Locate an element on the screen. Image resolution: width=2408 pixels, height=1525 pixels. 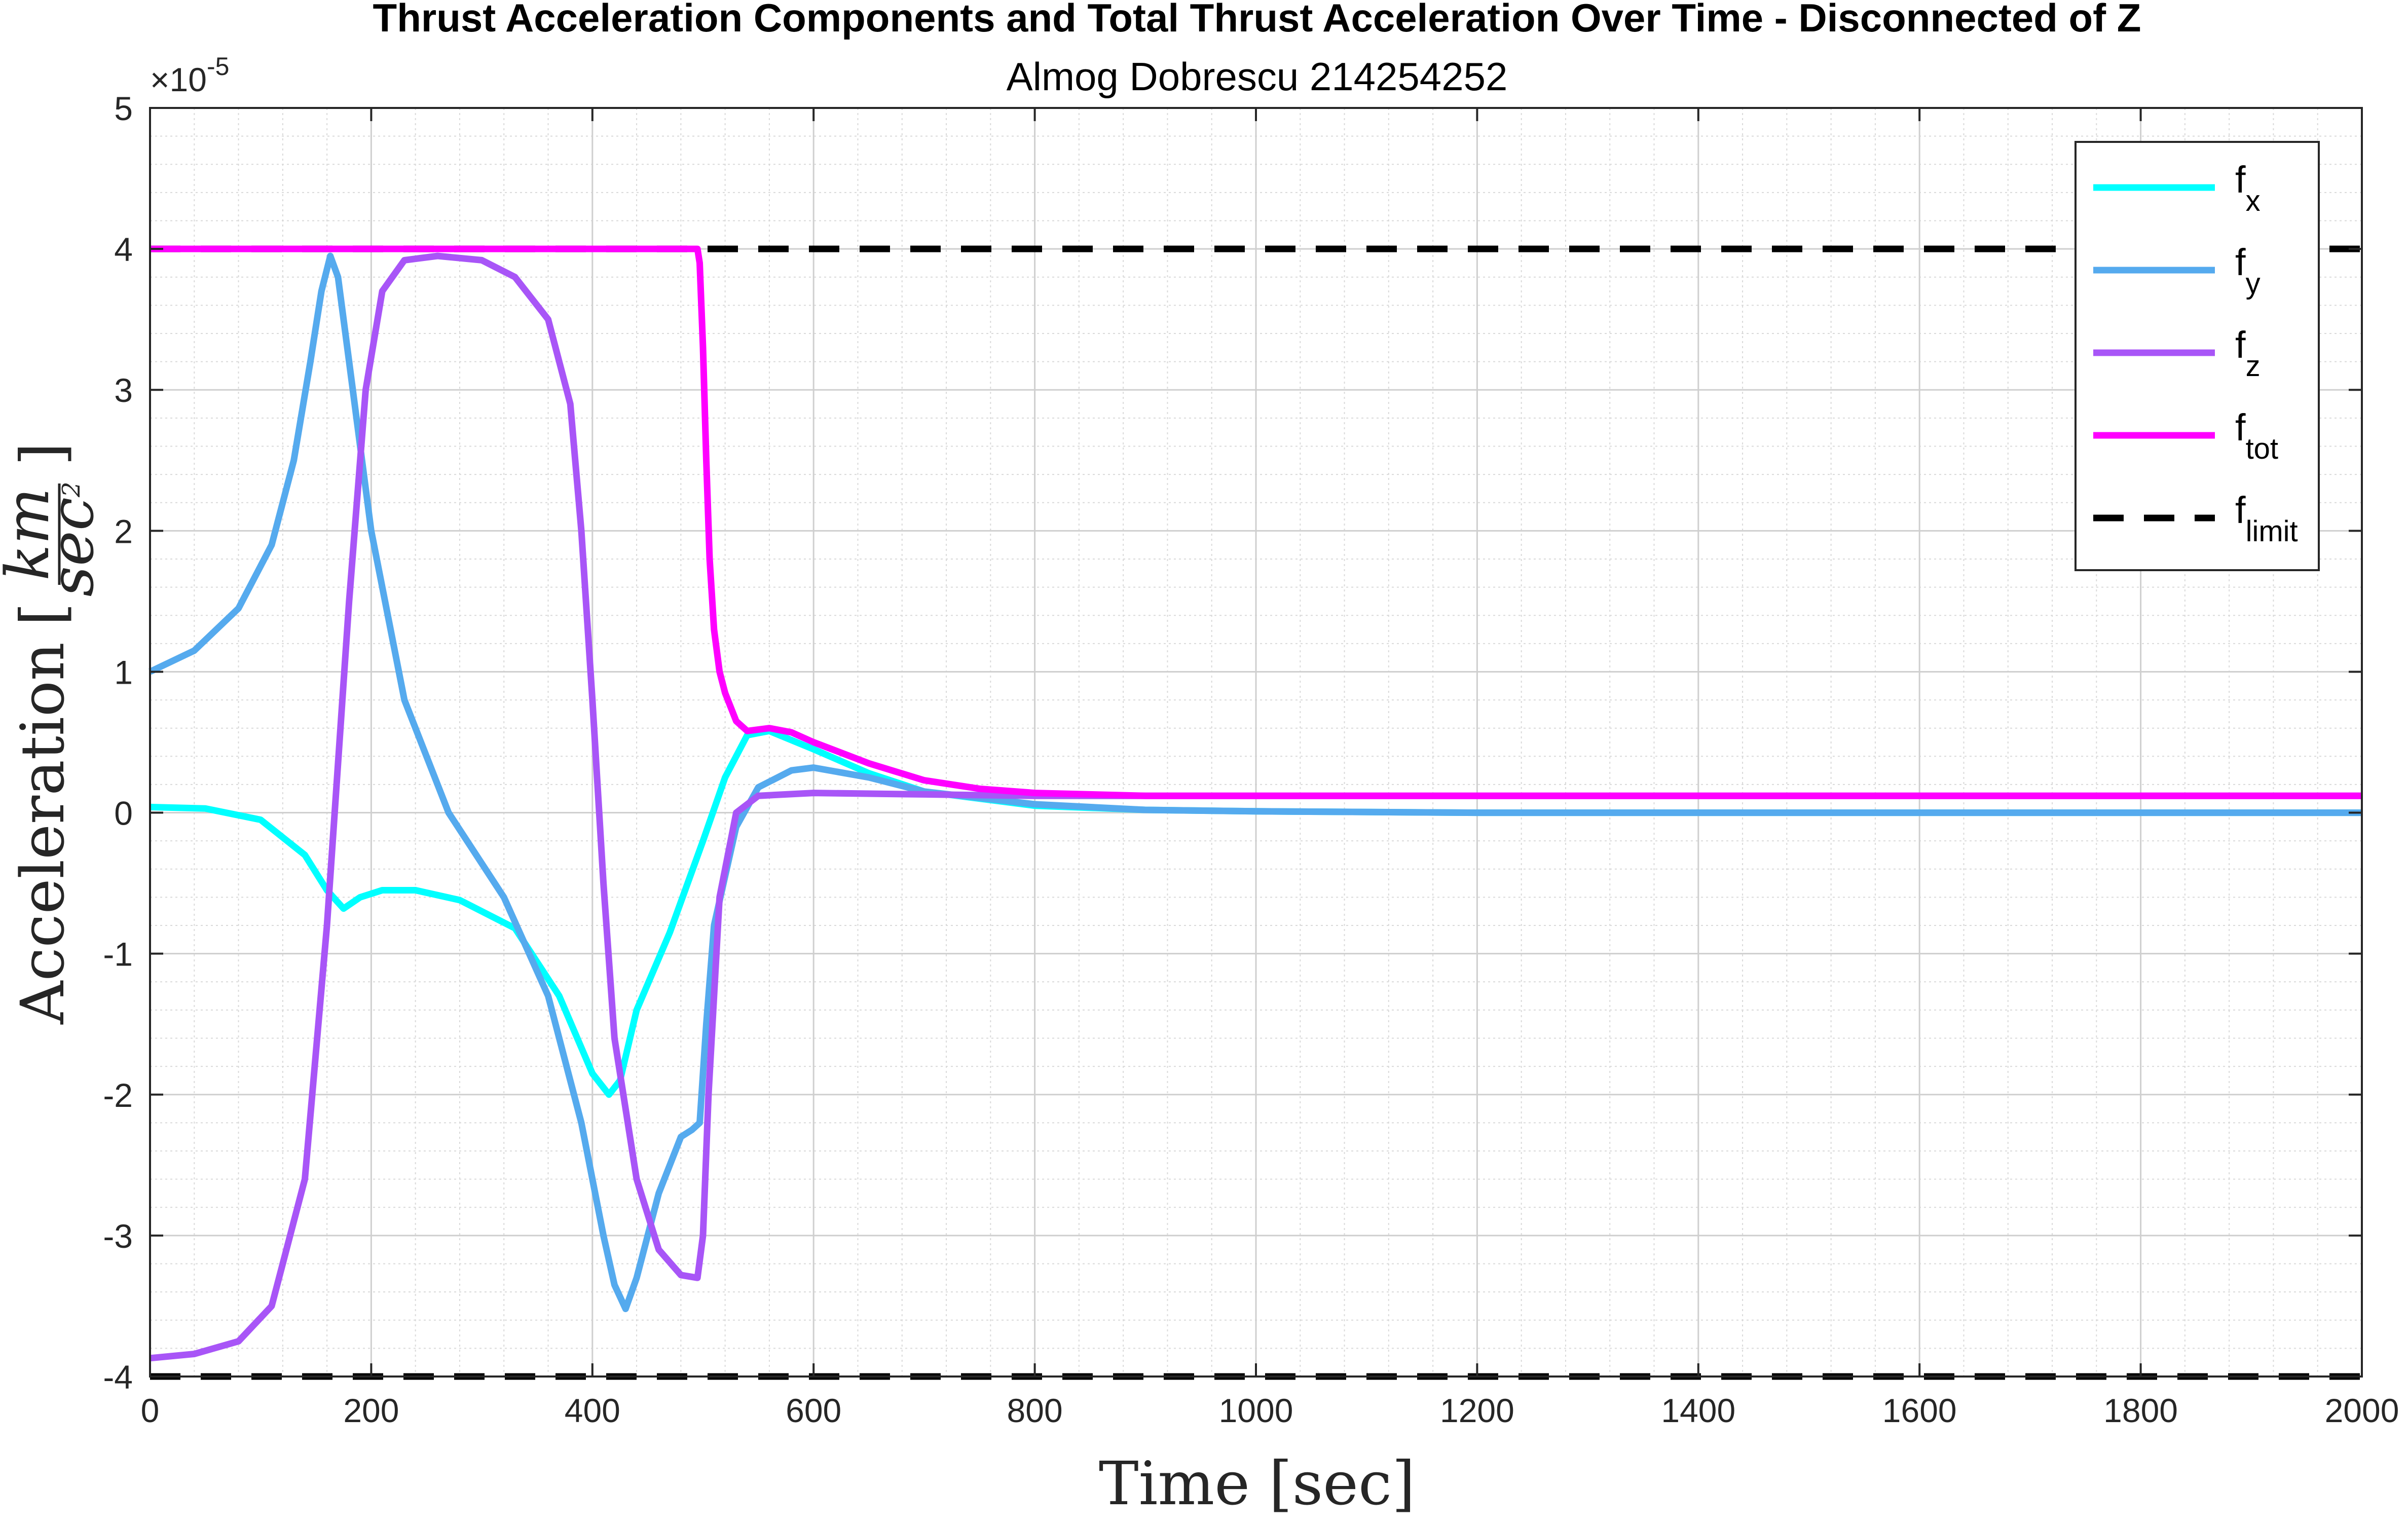
y-axis-unit-den-base: sec is located at coordinates (72, 547).